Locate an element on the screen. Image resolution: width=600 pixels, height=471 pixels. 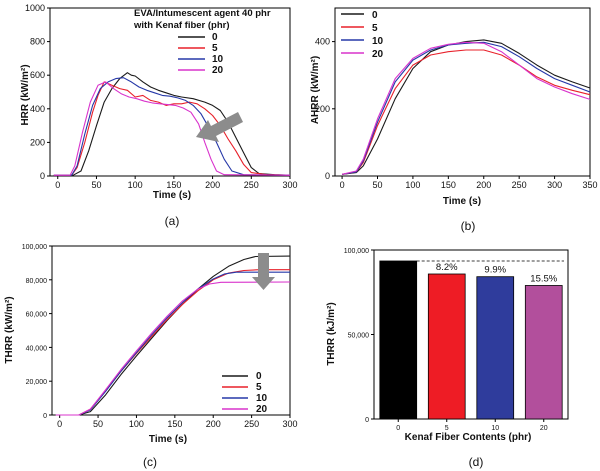
panel-label: (c) is located at coordinates (150, 462).